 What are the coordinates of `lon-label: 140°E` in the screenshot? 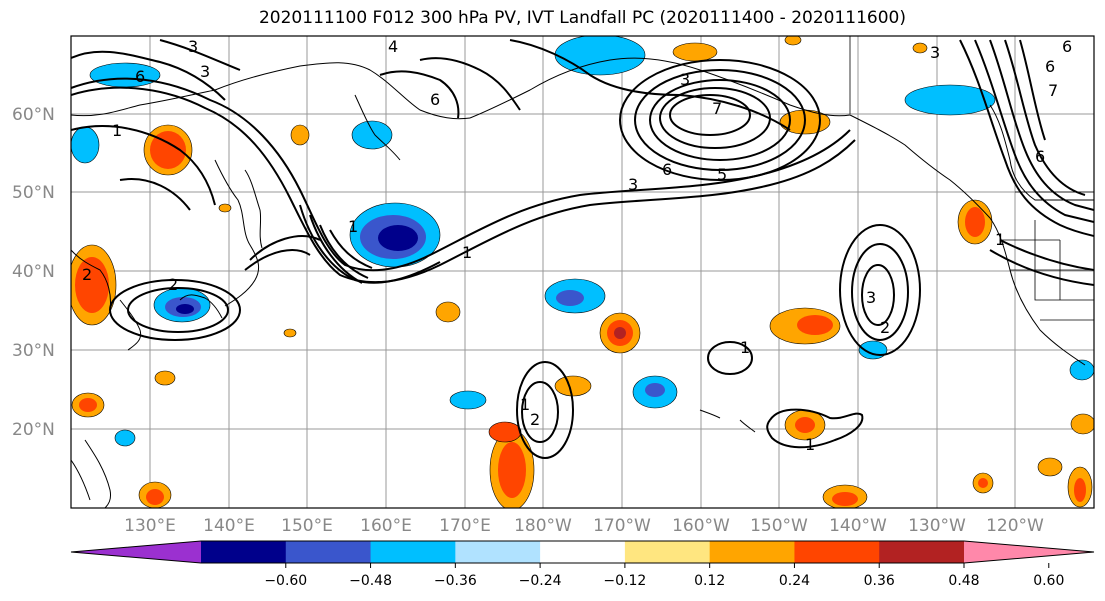 It's located at (229, 526).